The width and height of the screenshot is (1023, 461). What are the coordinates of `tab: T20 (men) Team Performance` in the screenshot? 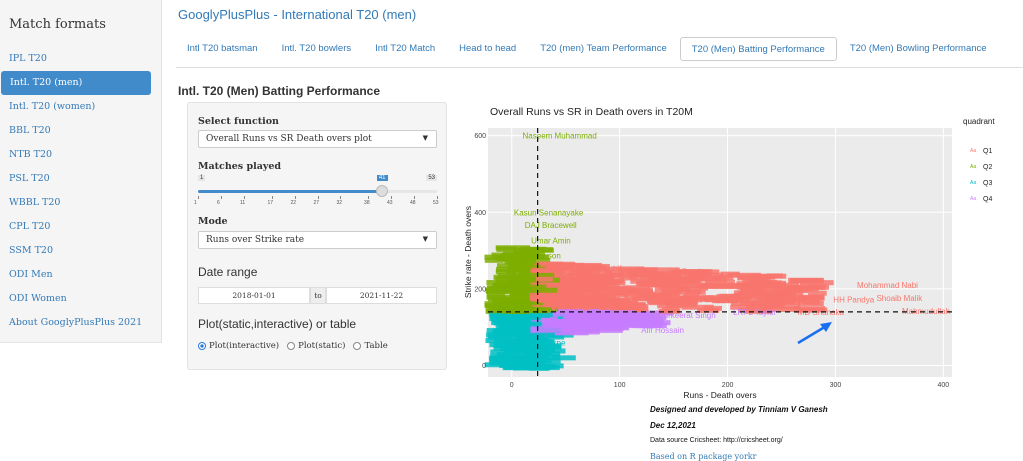 It's located at (603, 48).